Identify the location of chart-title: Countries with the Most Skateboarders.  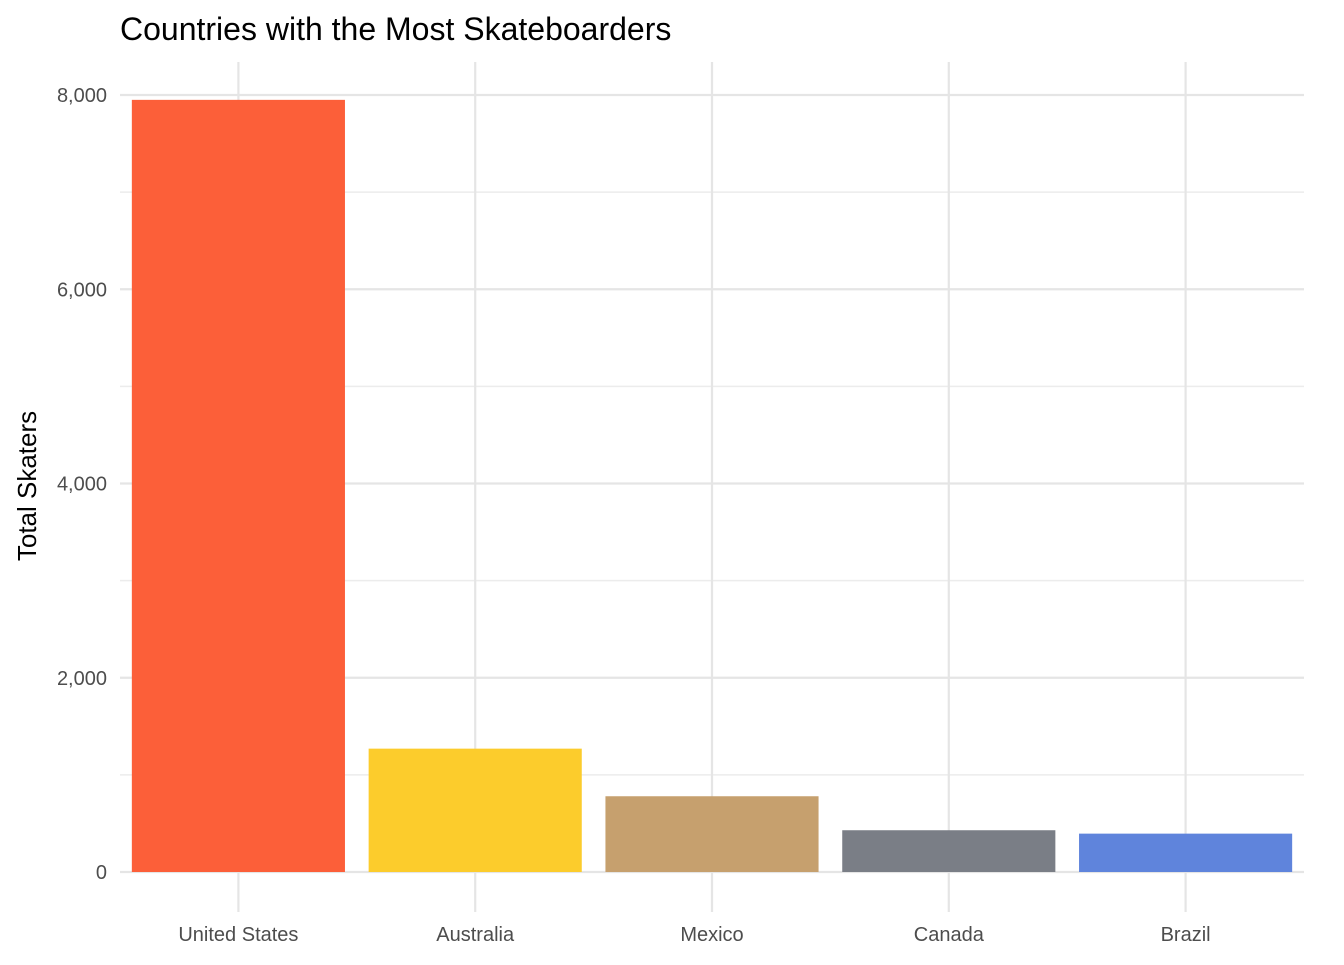
(395, 29).